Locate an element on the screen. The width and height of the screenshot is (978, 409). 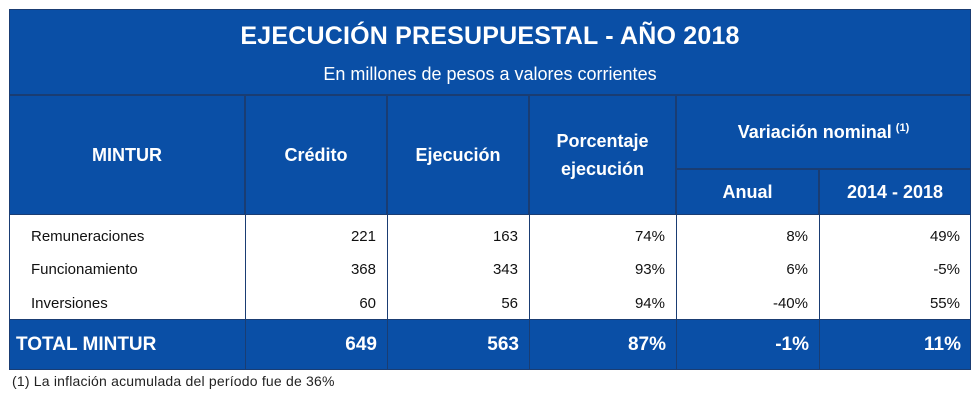
row-annual: 6% is located at coordinates (797, 269).